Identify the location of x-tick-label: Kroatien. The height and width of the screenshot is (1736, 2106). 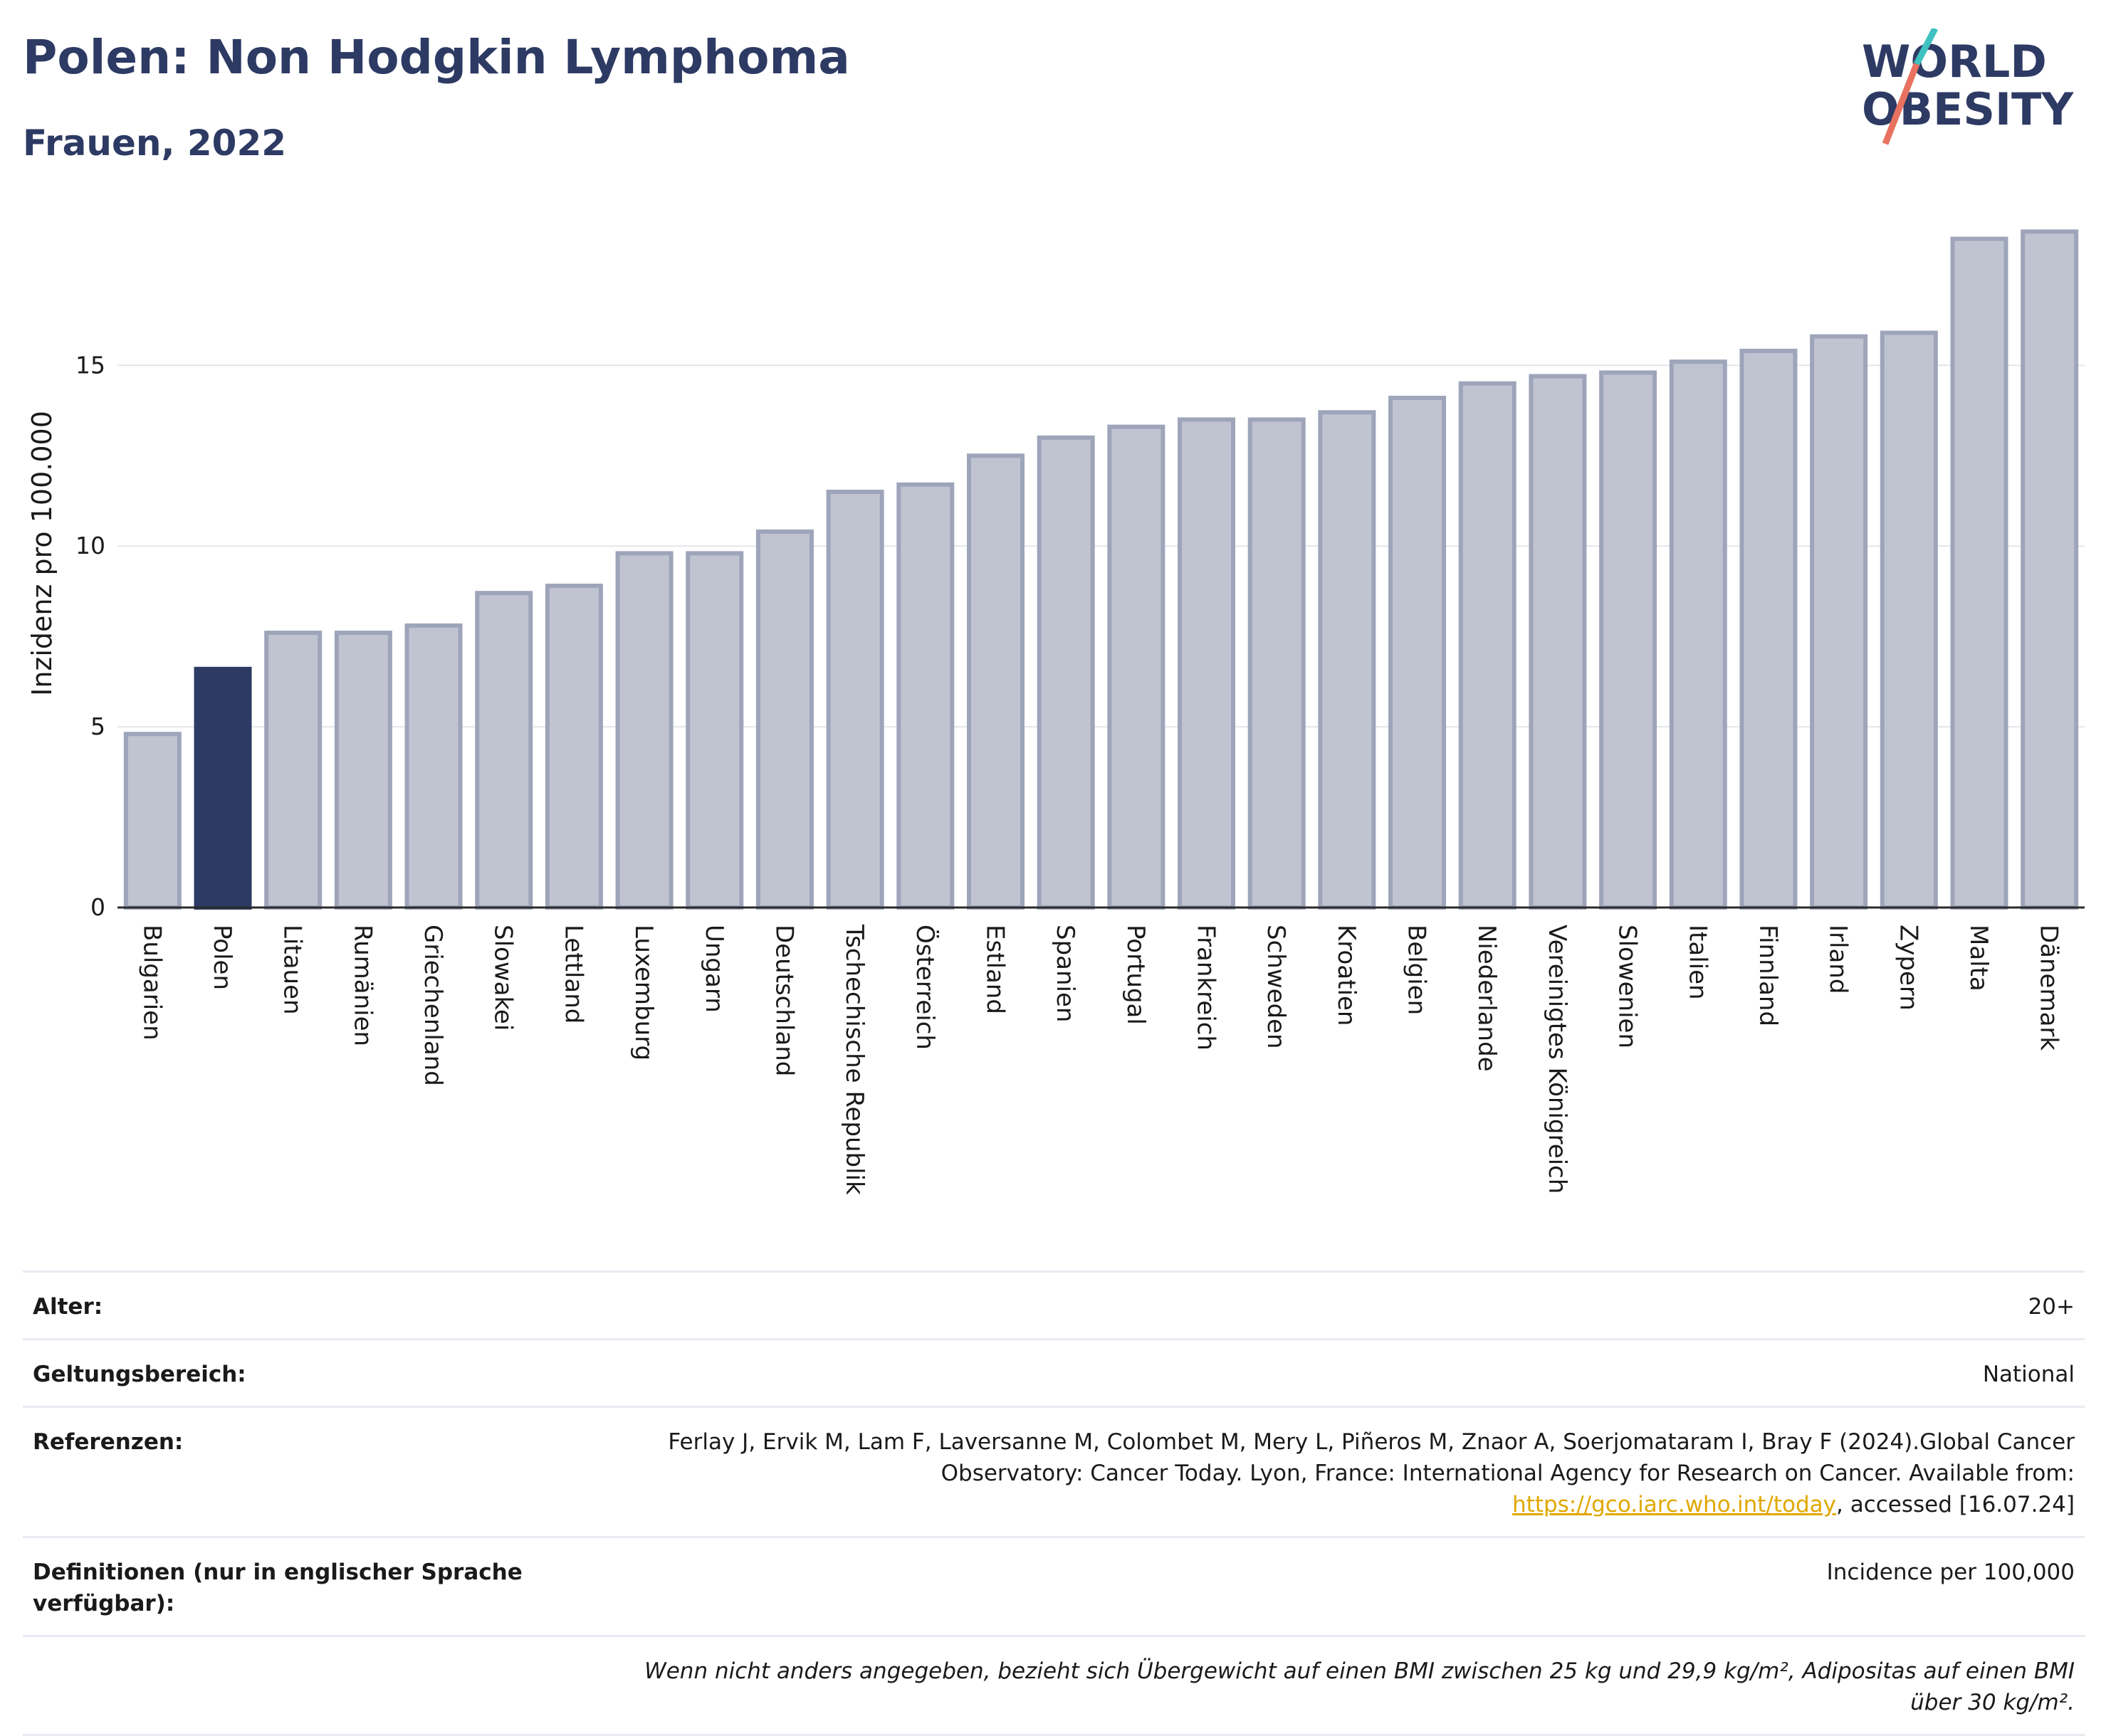
(1346, 975).